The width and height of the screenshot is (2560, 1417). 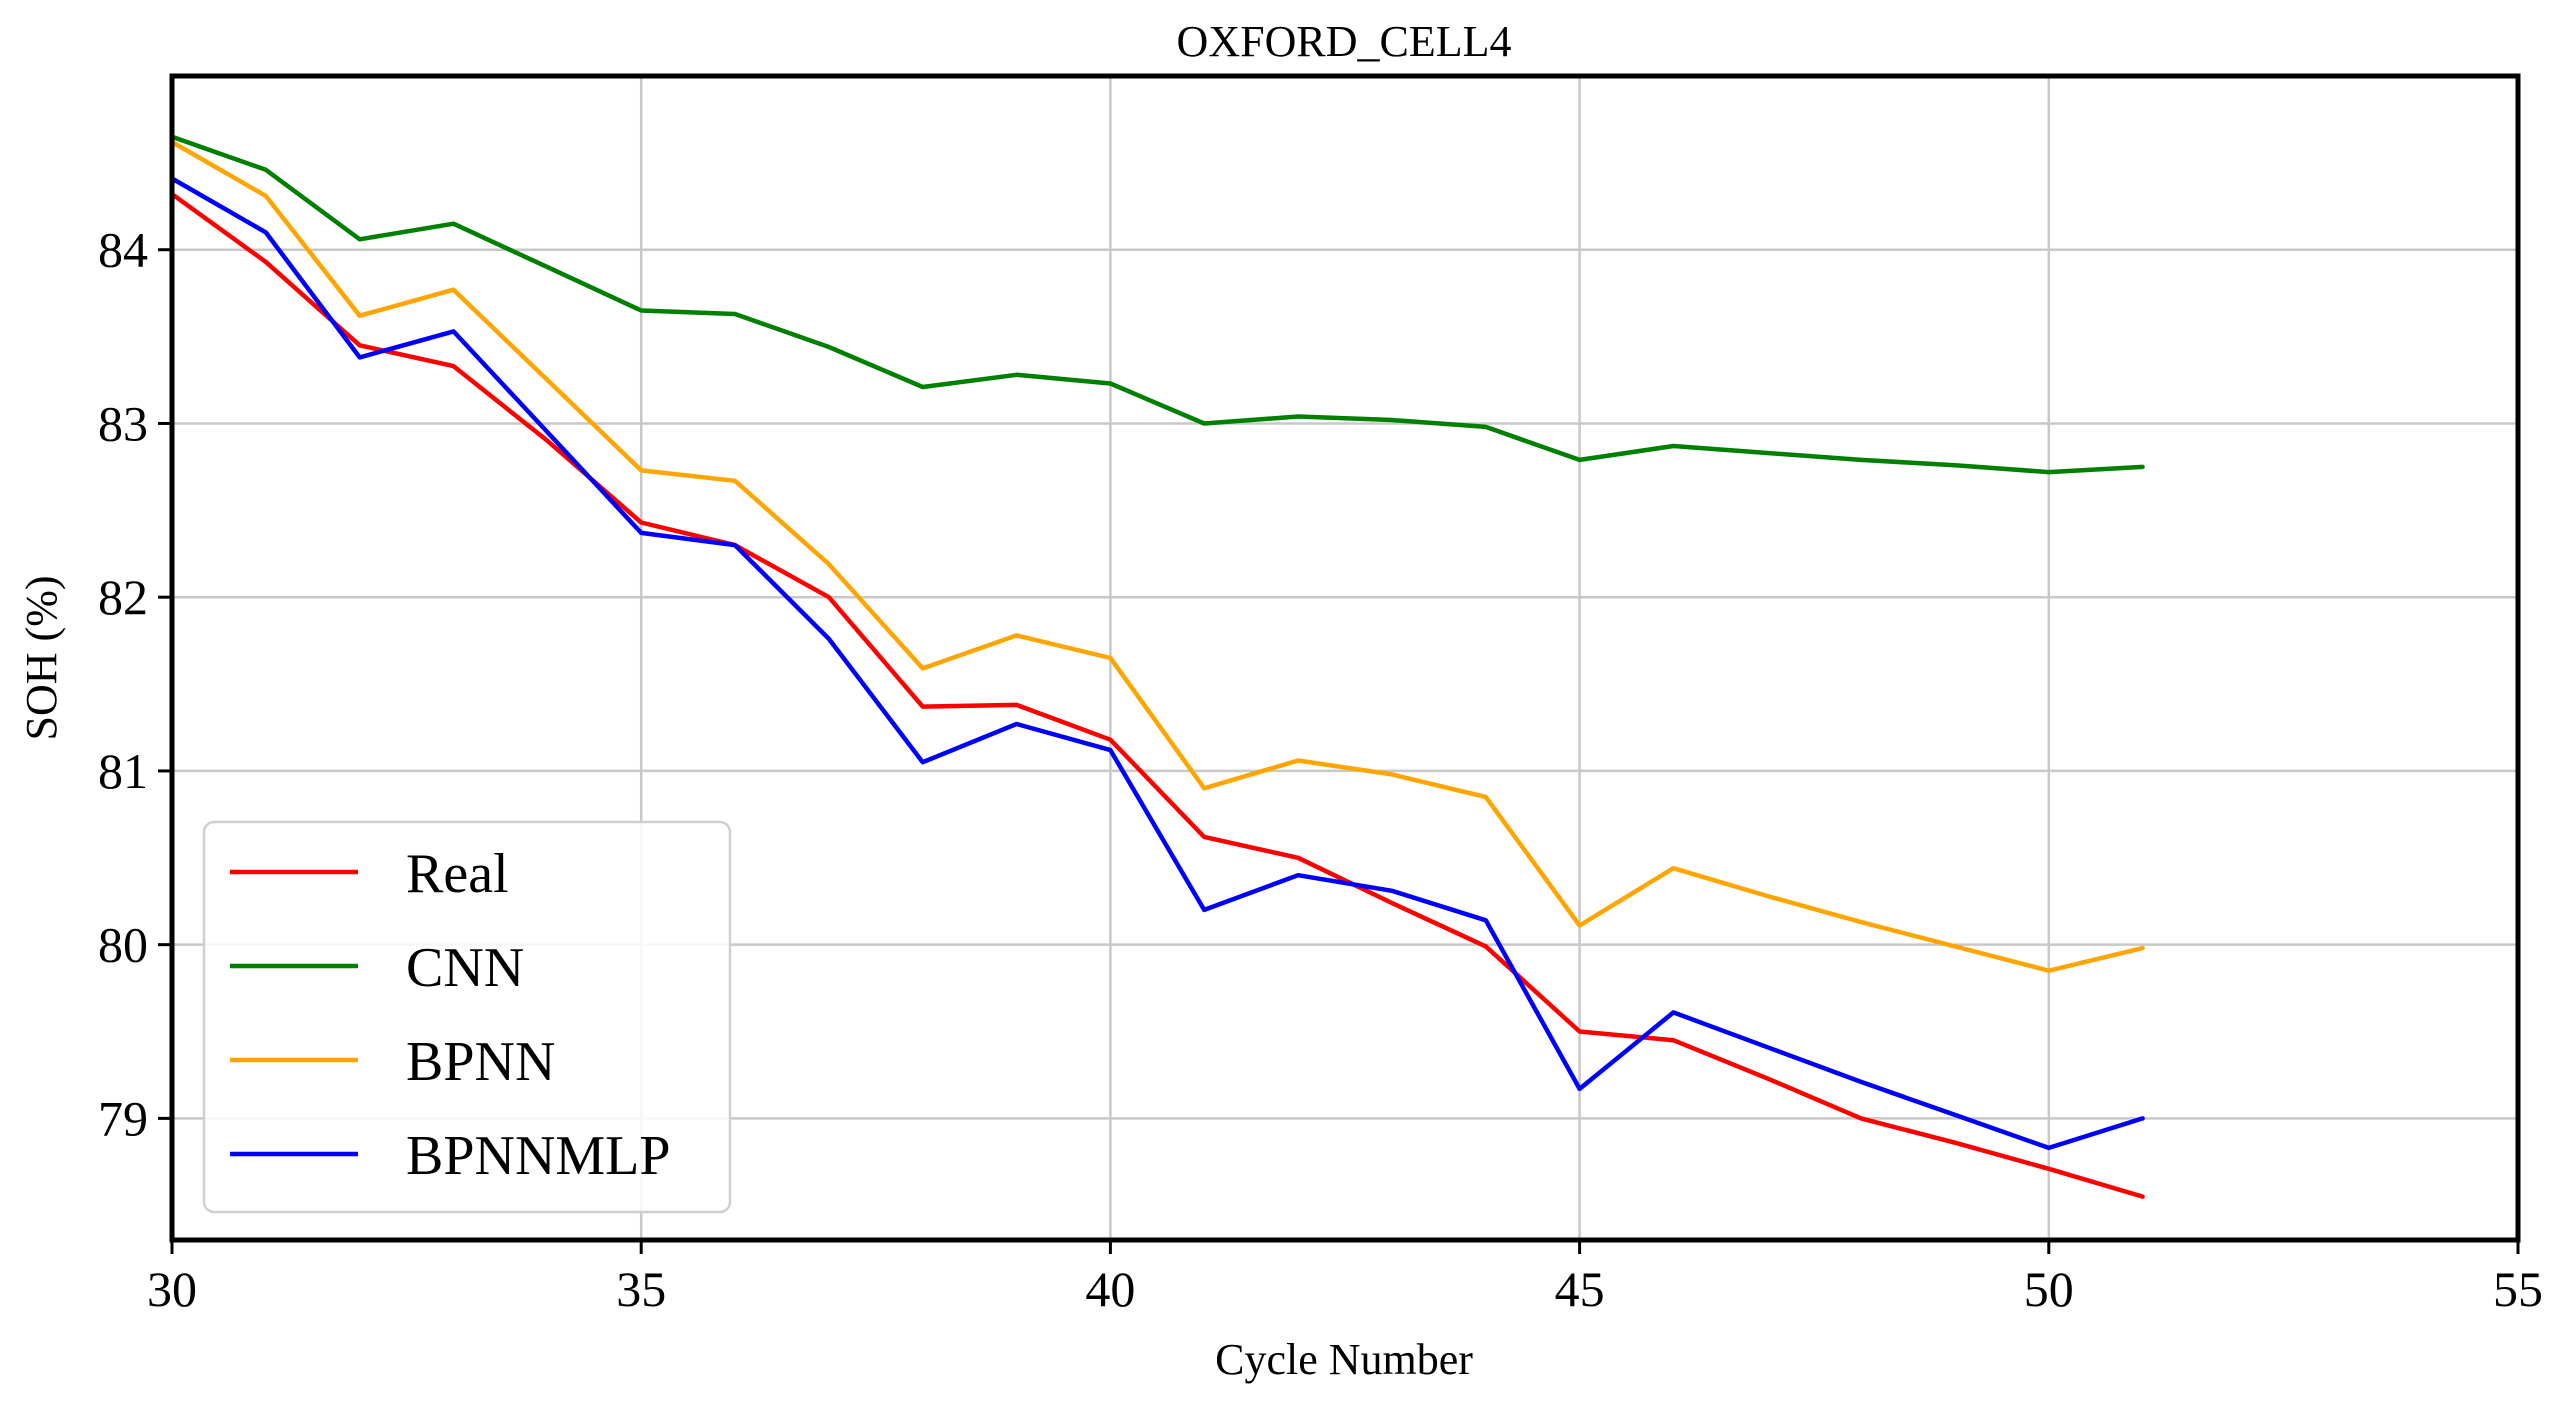 I want to click on y-axis-title: SOH (%), so click(x=41, y=658).